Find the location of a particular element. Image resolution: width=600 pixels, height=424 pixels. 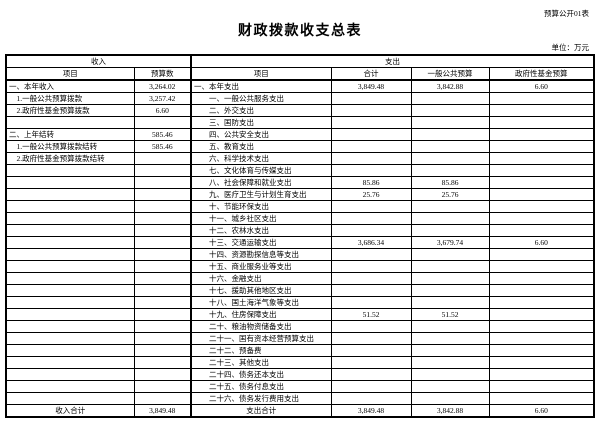

table-row: 十四、资源勘探信息等支出 is located at coordinates (300, 254).